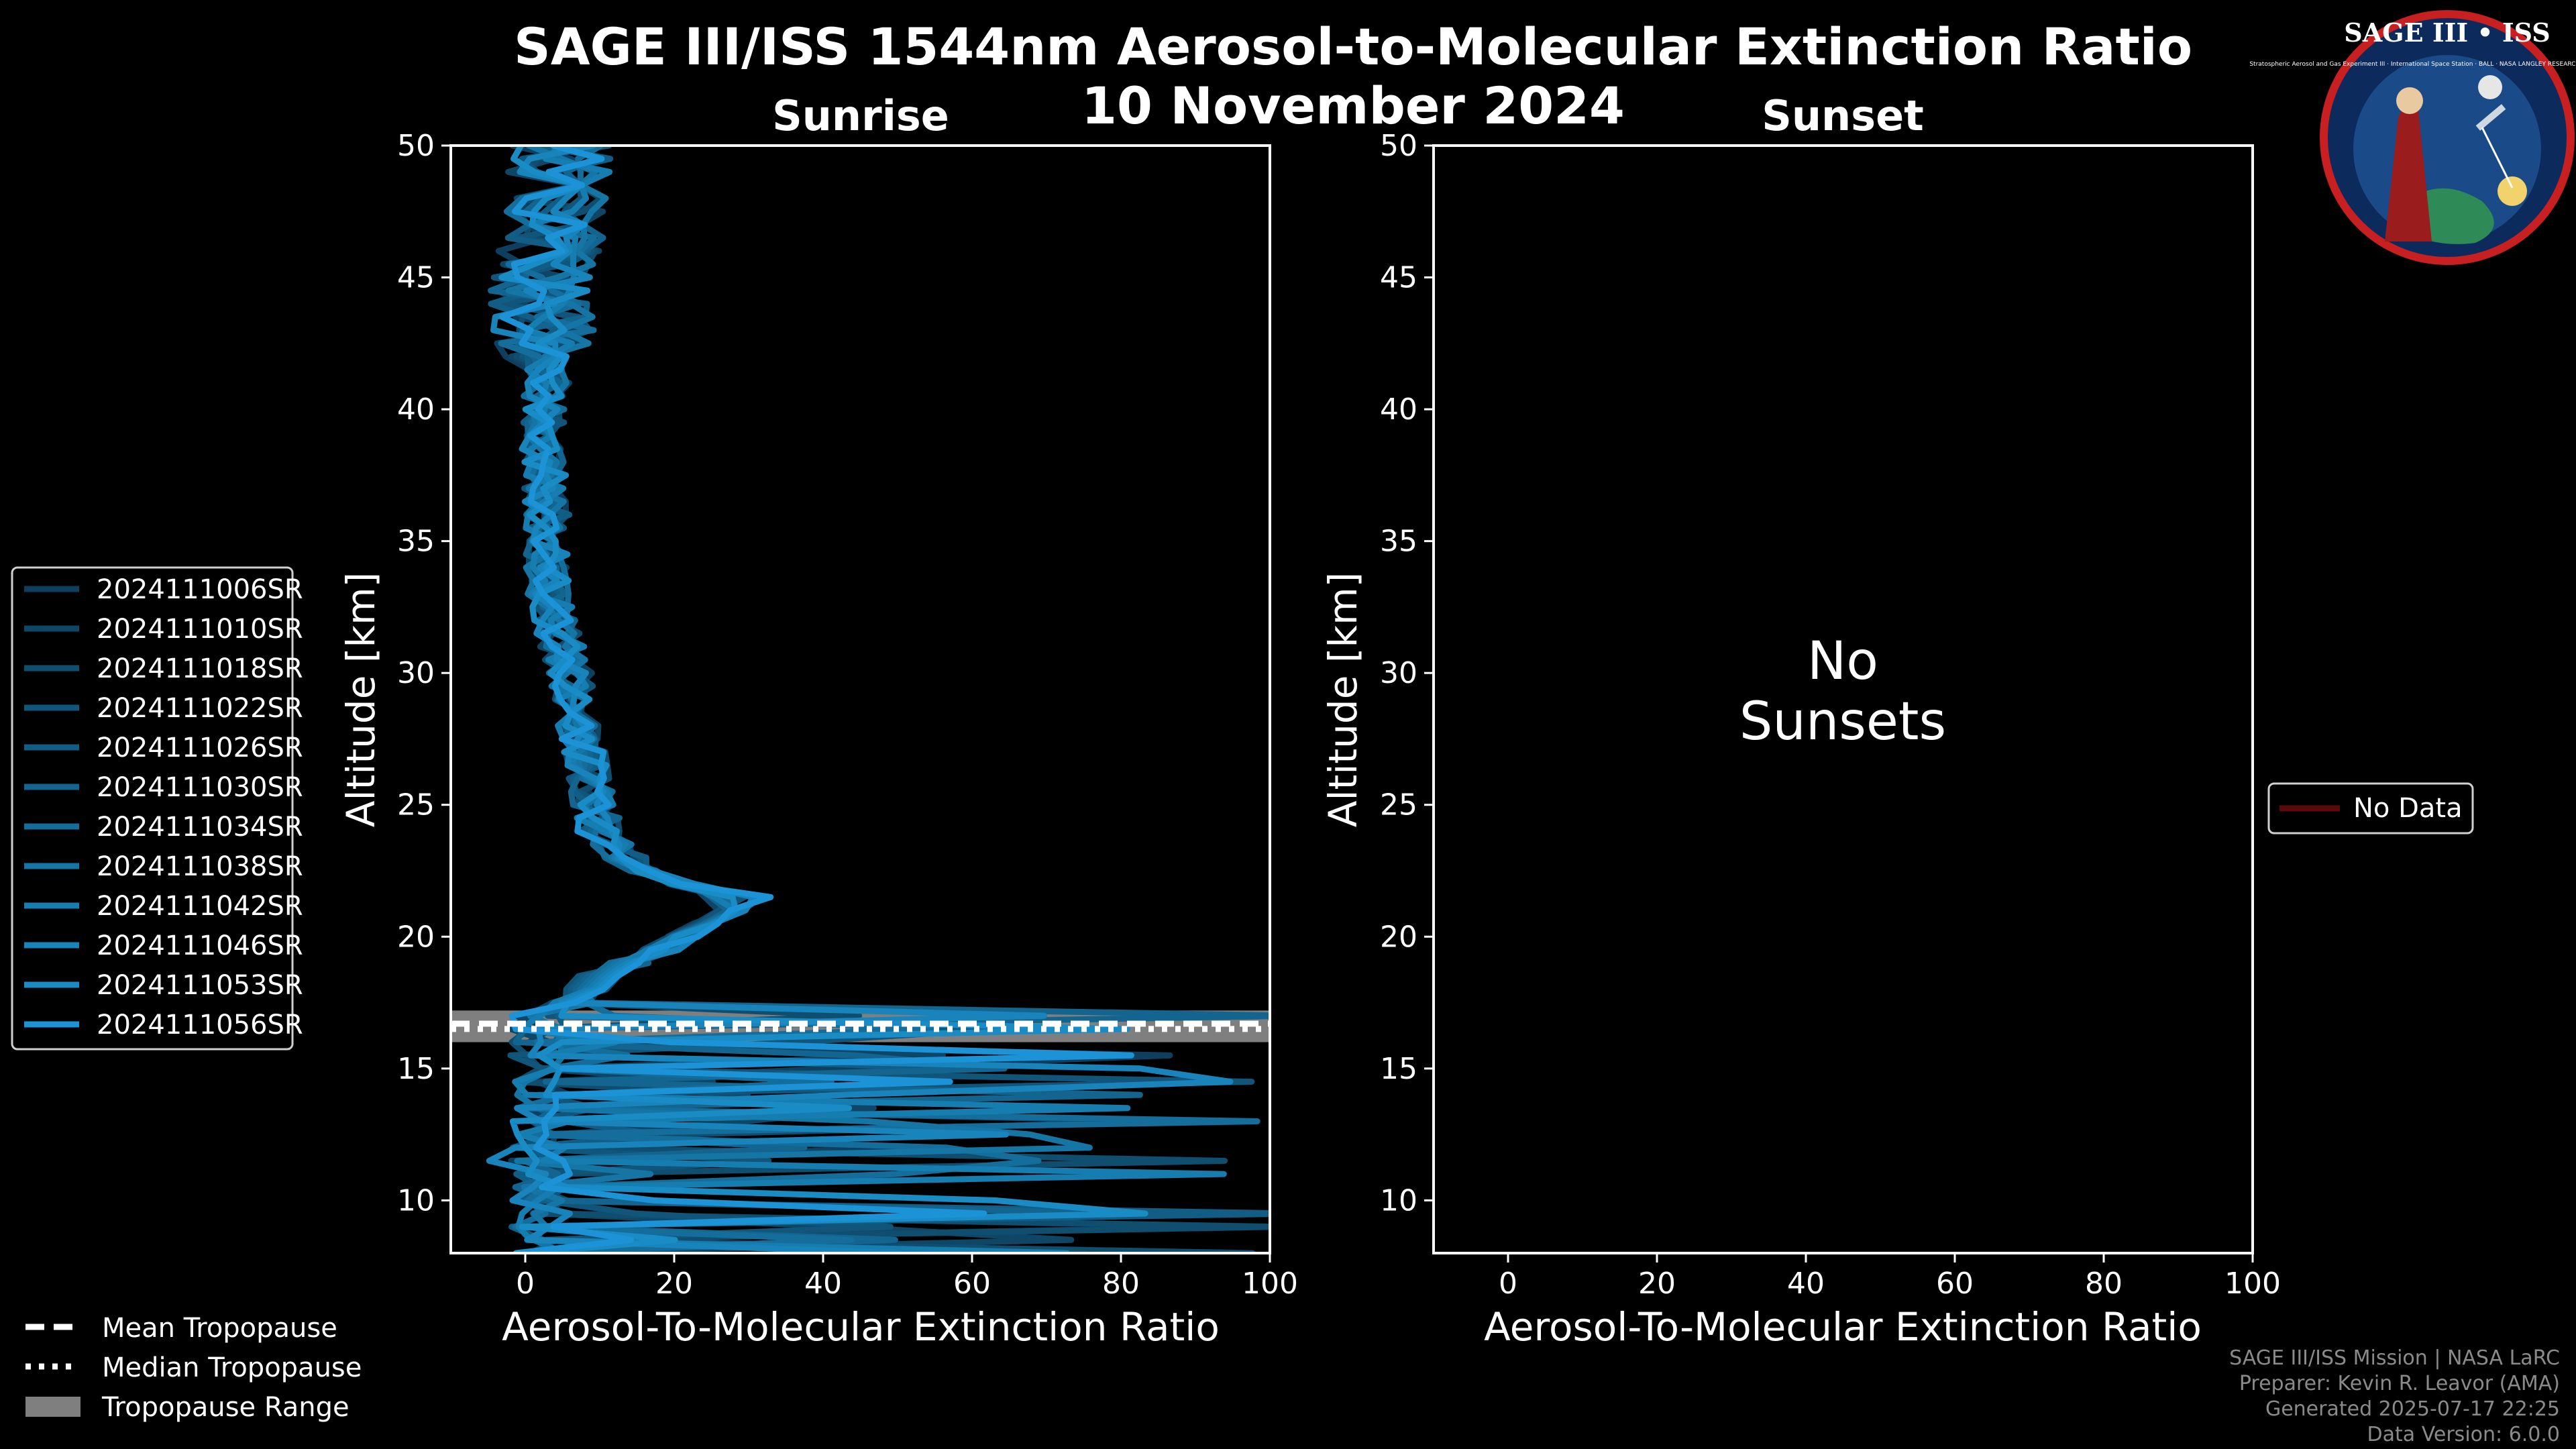 The width and height of the screenshot is (2576, 1449). What do you see at coordinates (200, 787) in the screenshot?
I see `legend-label-2024111030SR: 2024111030SR` at bounding box center [200, 787].